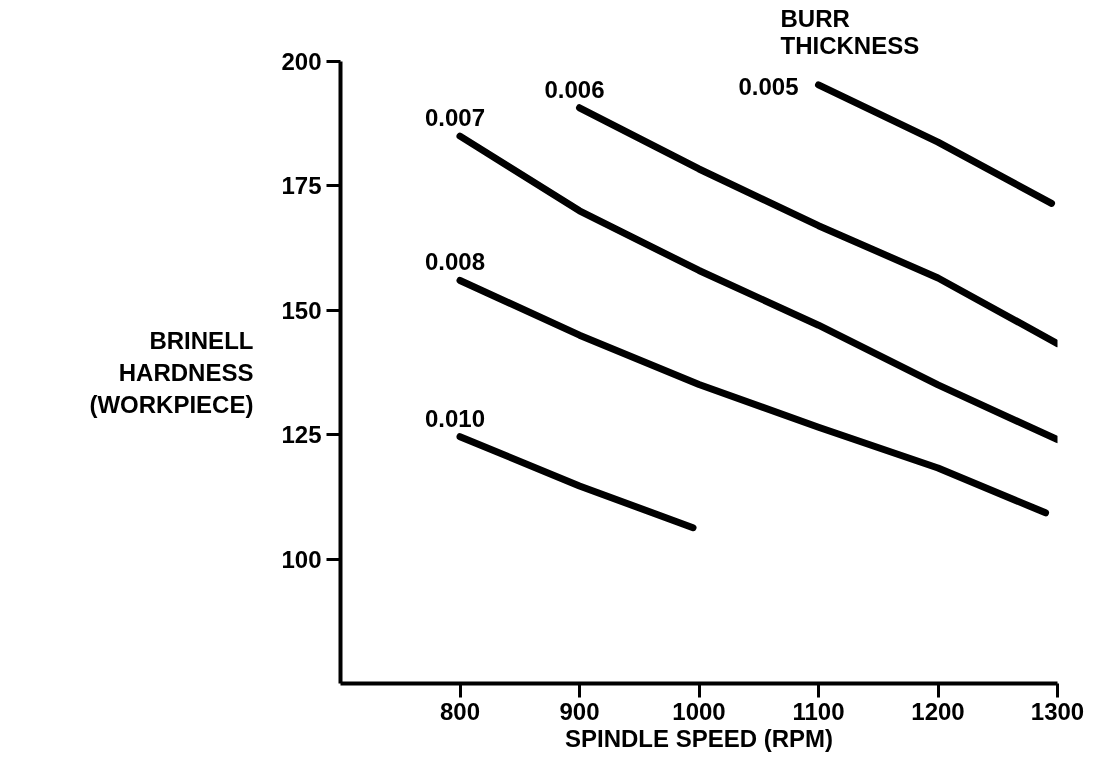  I want to click on x-tick-label: 1200, so click(938, 711).